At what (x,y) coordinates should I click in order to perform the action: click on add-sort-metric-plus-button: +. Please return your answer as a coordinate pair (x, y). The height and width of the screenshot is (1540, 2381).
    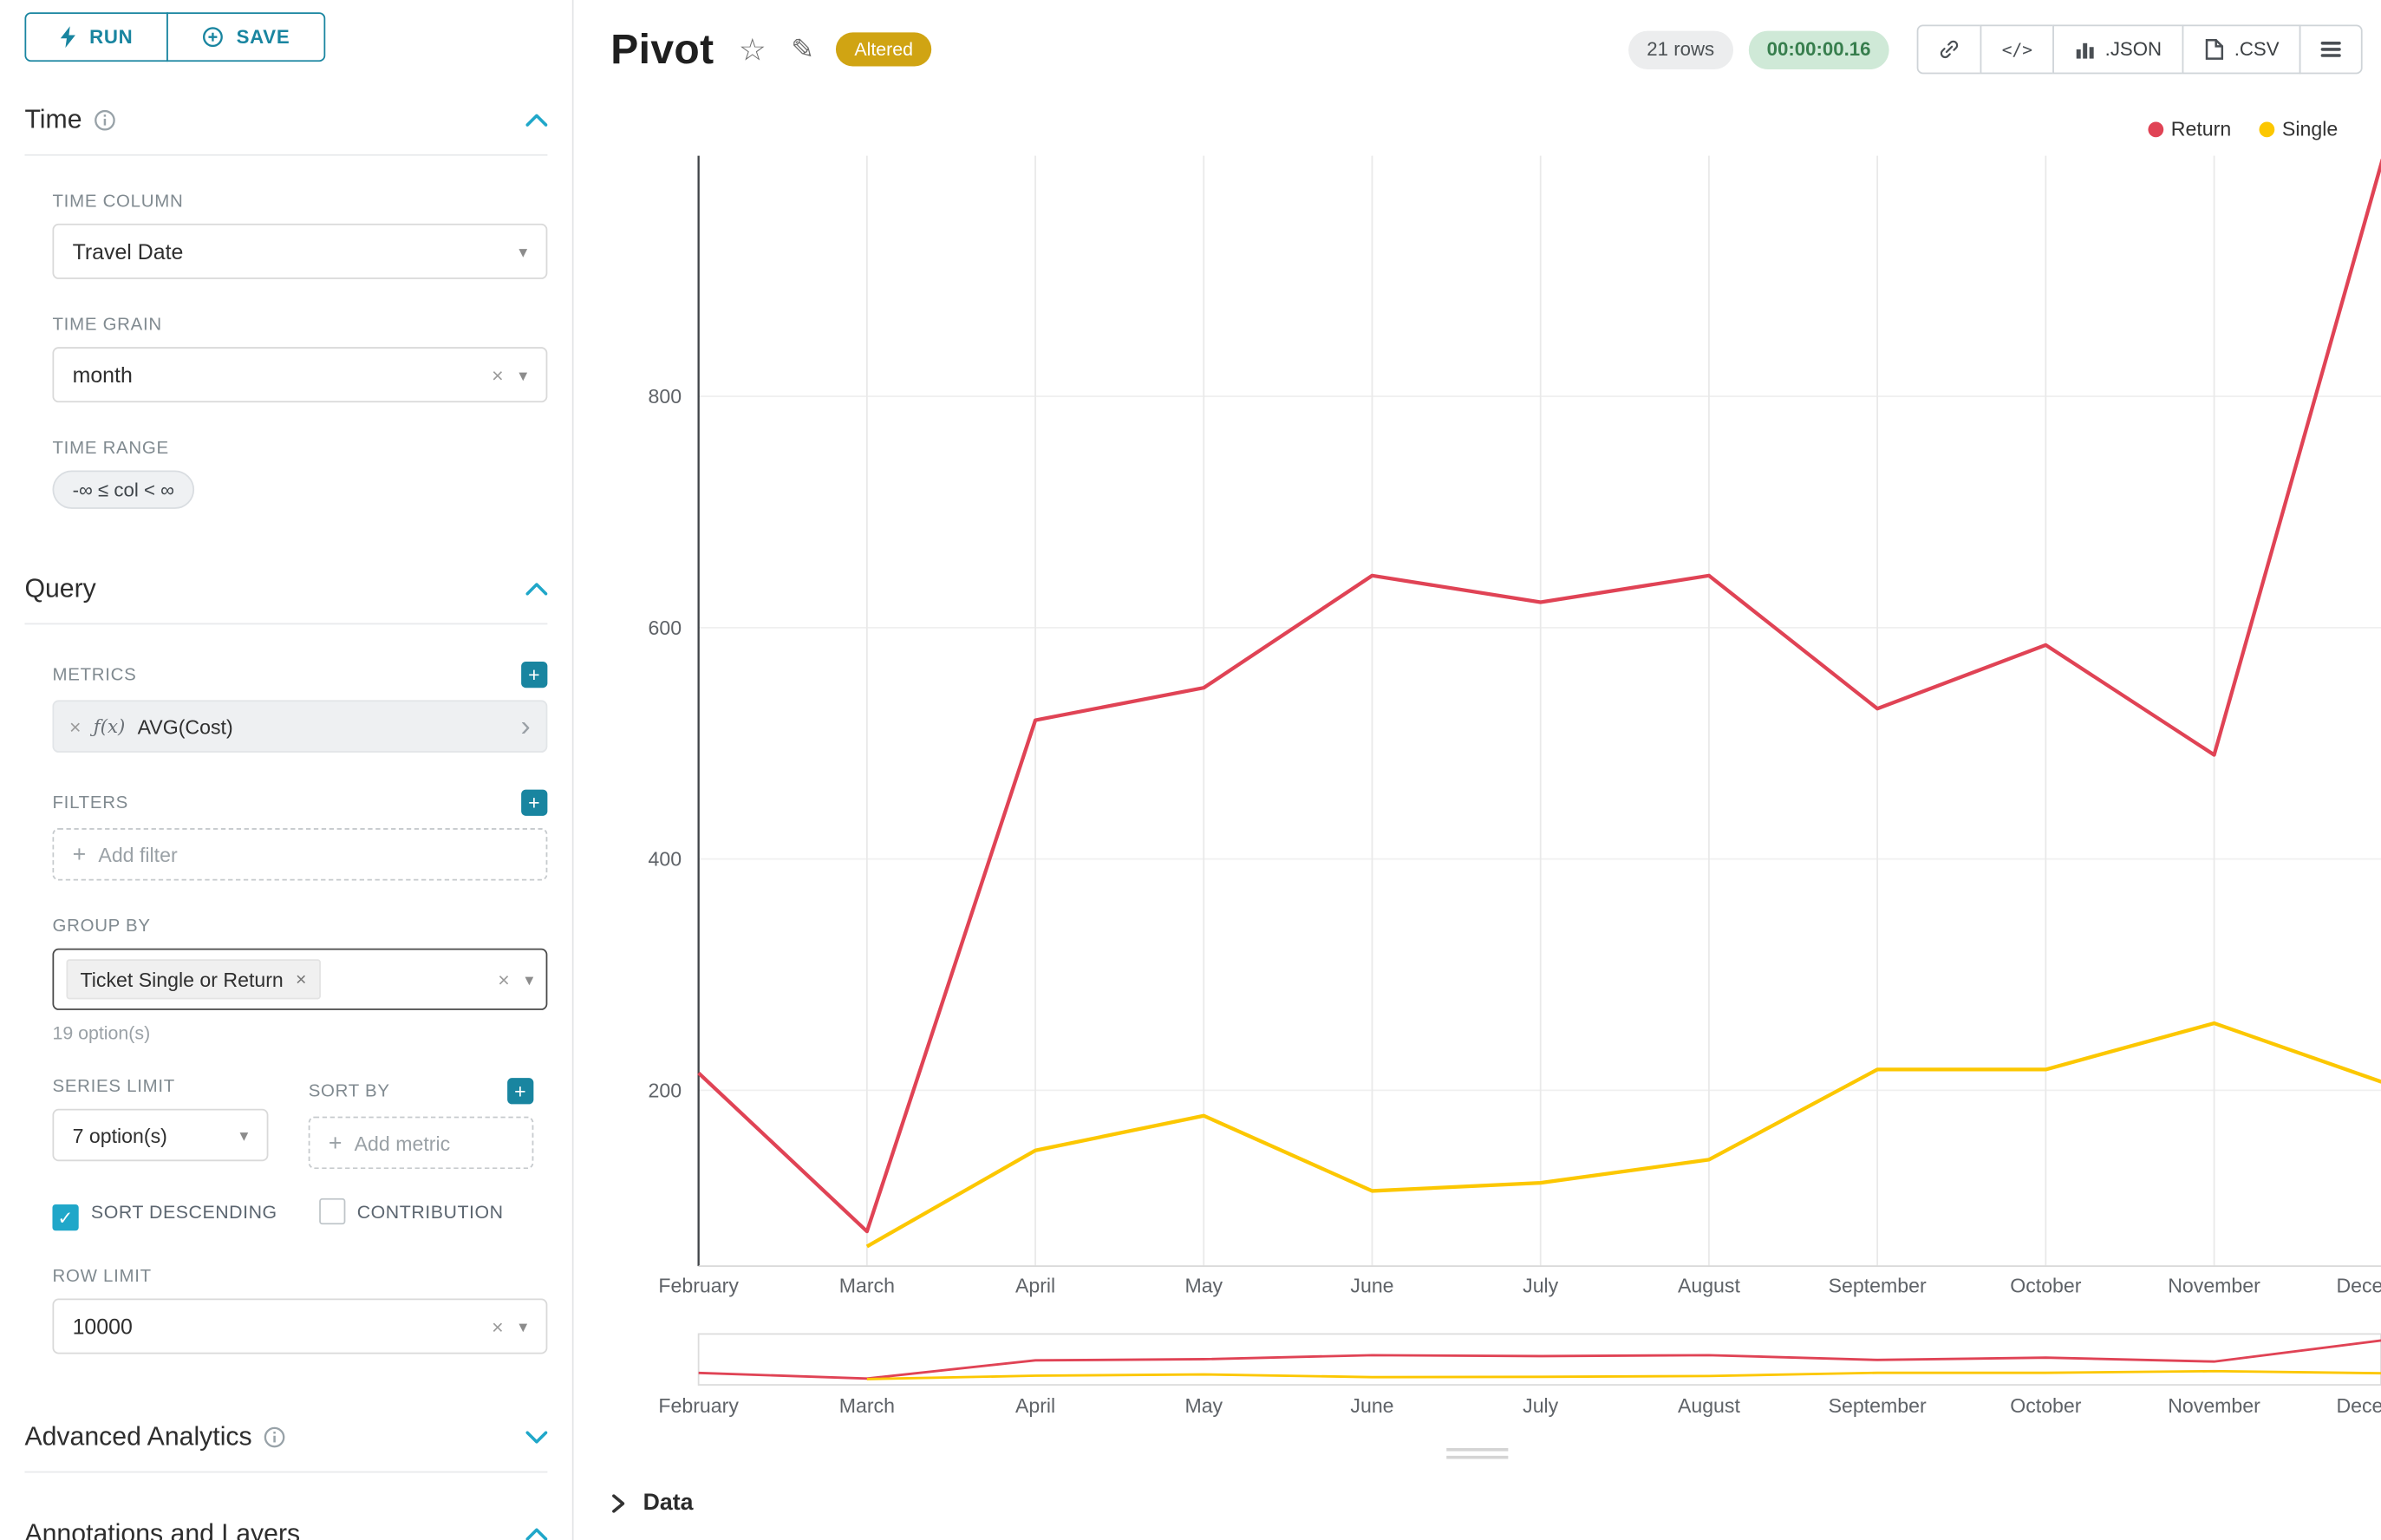
    Looking at the image, I should click on (520, 1091).